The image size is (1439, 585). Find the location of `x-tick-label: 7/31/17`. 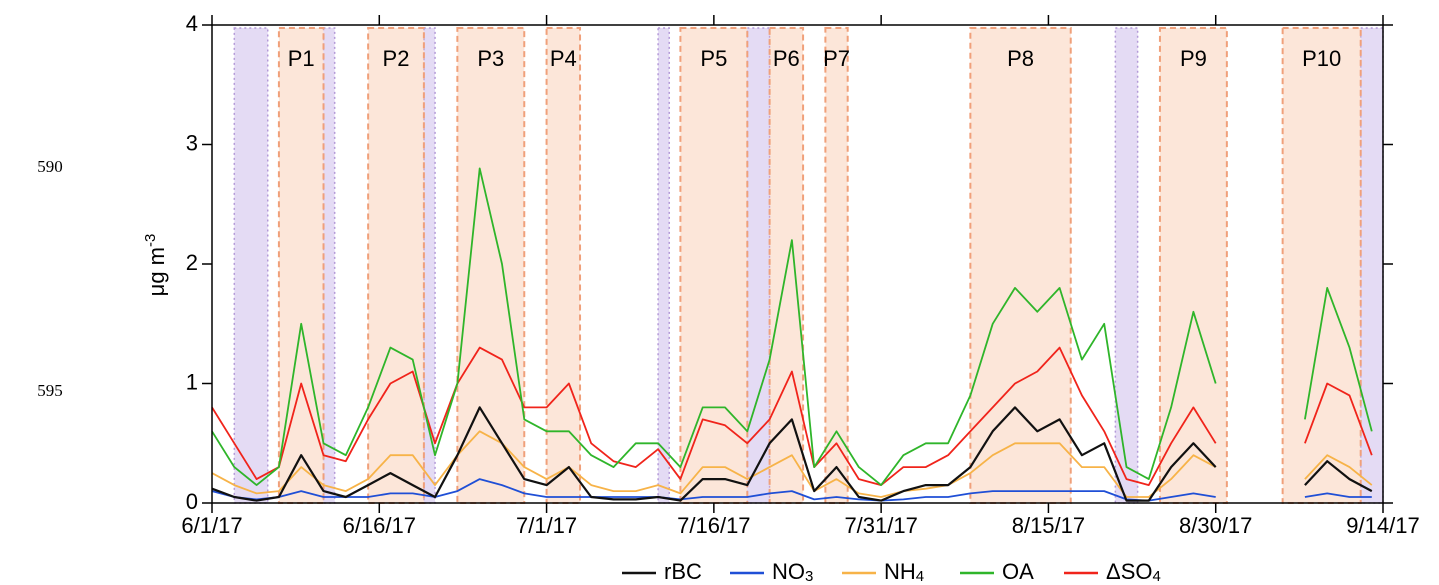

x-tick-label: 7/31/17 is located at coordinates (880, 525).